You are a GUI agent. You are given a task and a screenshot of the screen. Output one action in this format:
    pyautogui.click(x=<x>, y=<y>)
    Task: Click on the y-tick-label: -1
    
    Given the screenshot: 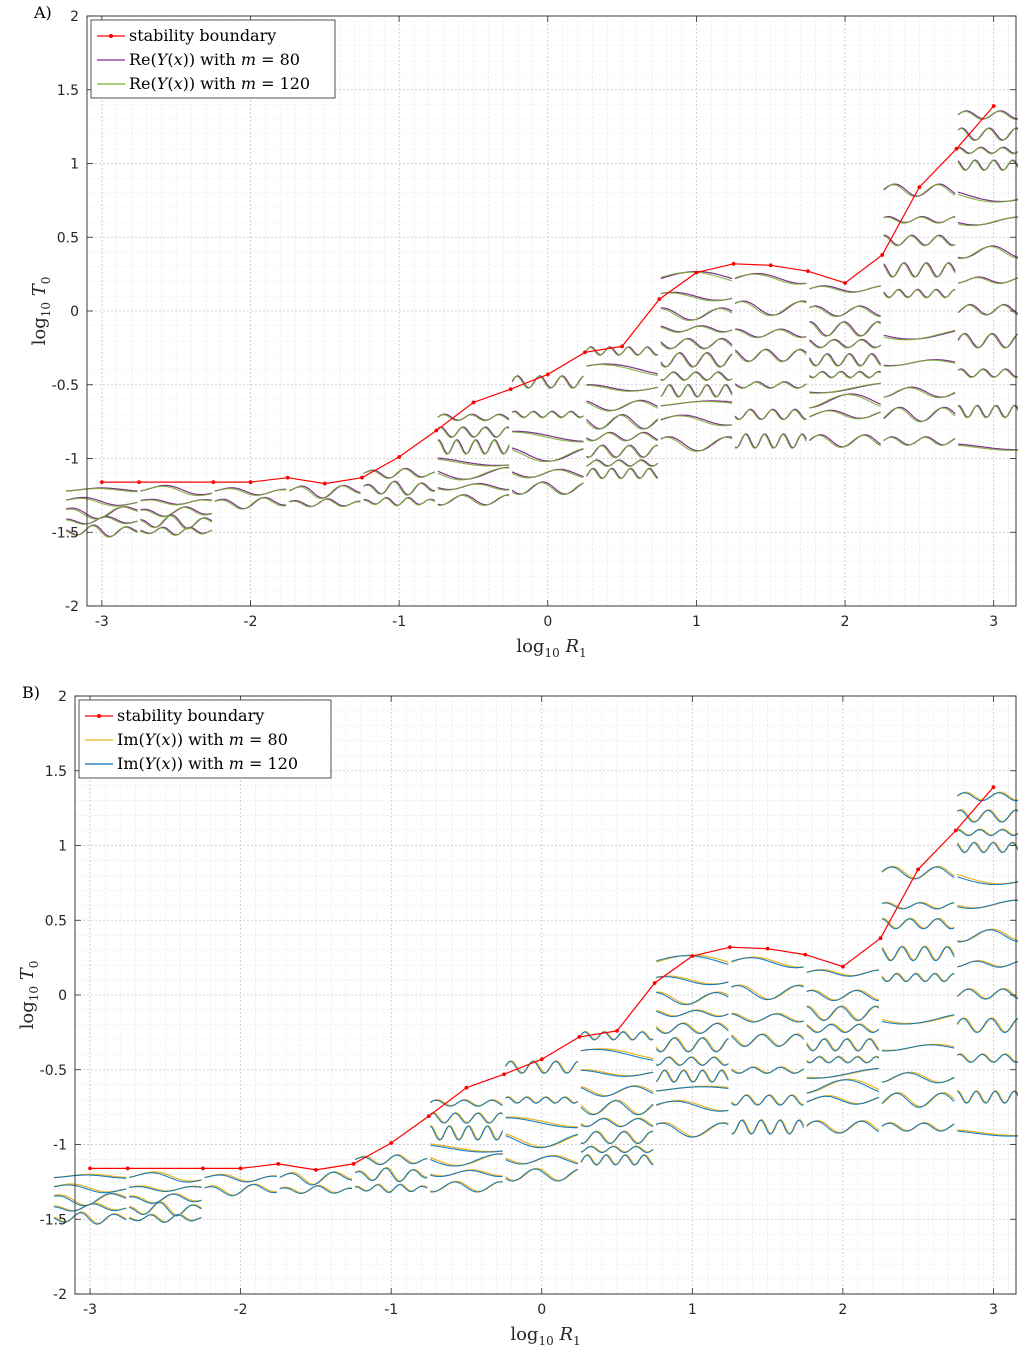 What is the action you would take?
    pyautogui.click(x=60, y=1146)
    